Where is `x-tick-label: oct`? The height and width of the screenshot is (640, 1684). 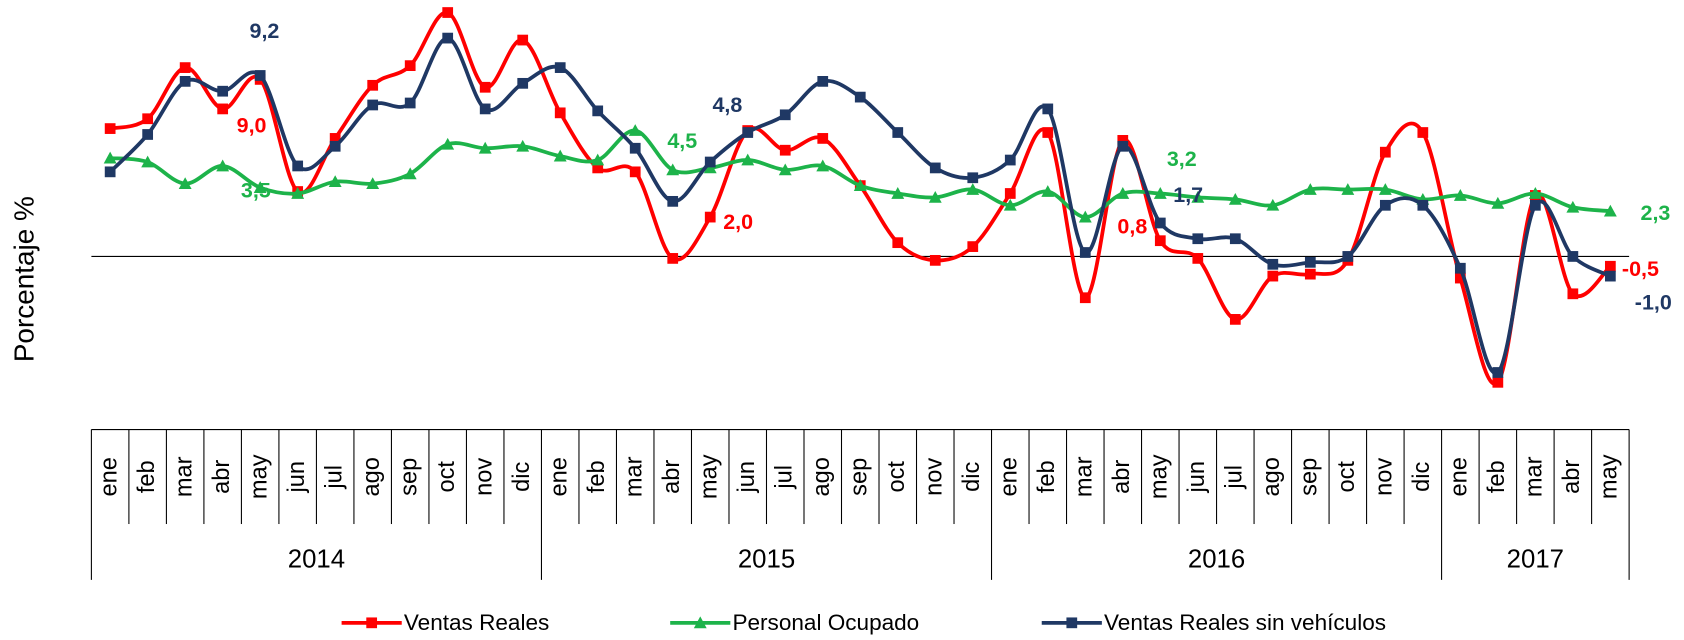
x-tick-label: oct is located at coordinates (897, 477).